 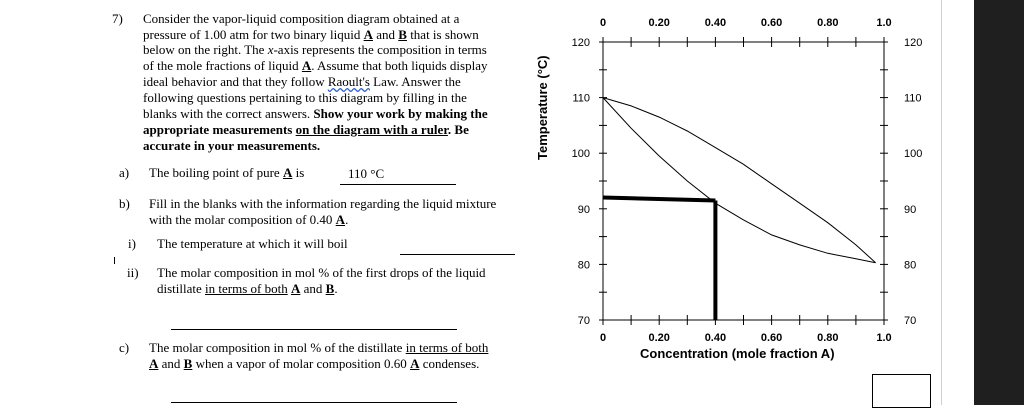 What do you see at coordinates (999, 202) in the screenshot?
I see `side-panel` at bounding box center [999, 202].